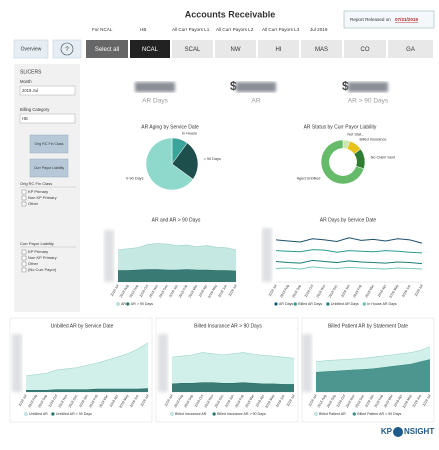  What do you see at coordinates (134, 179) in the screenshot?
I see `slice-label: 0-90 Days` at bounding box center [134, 179].